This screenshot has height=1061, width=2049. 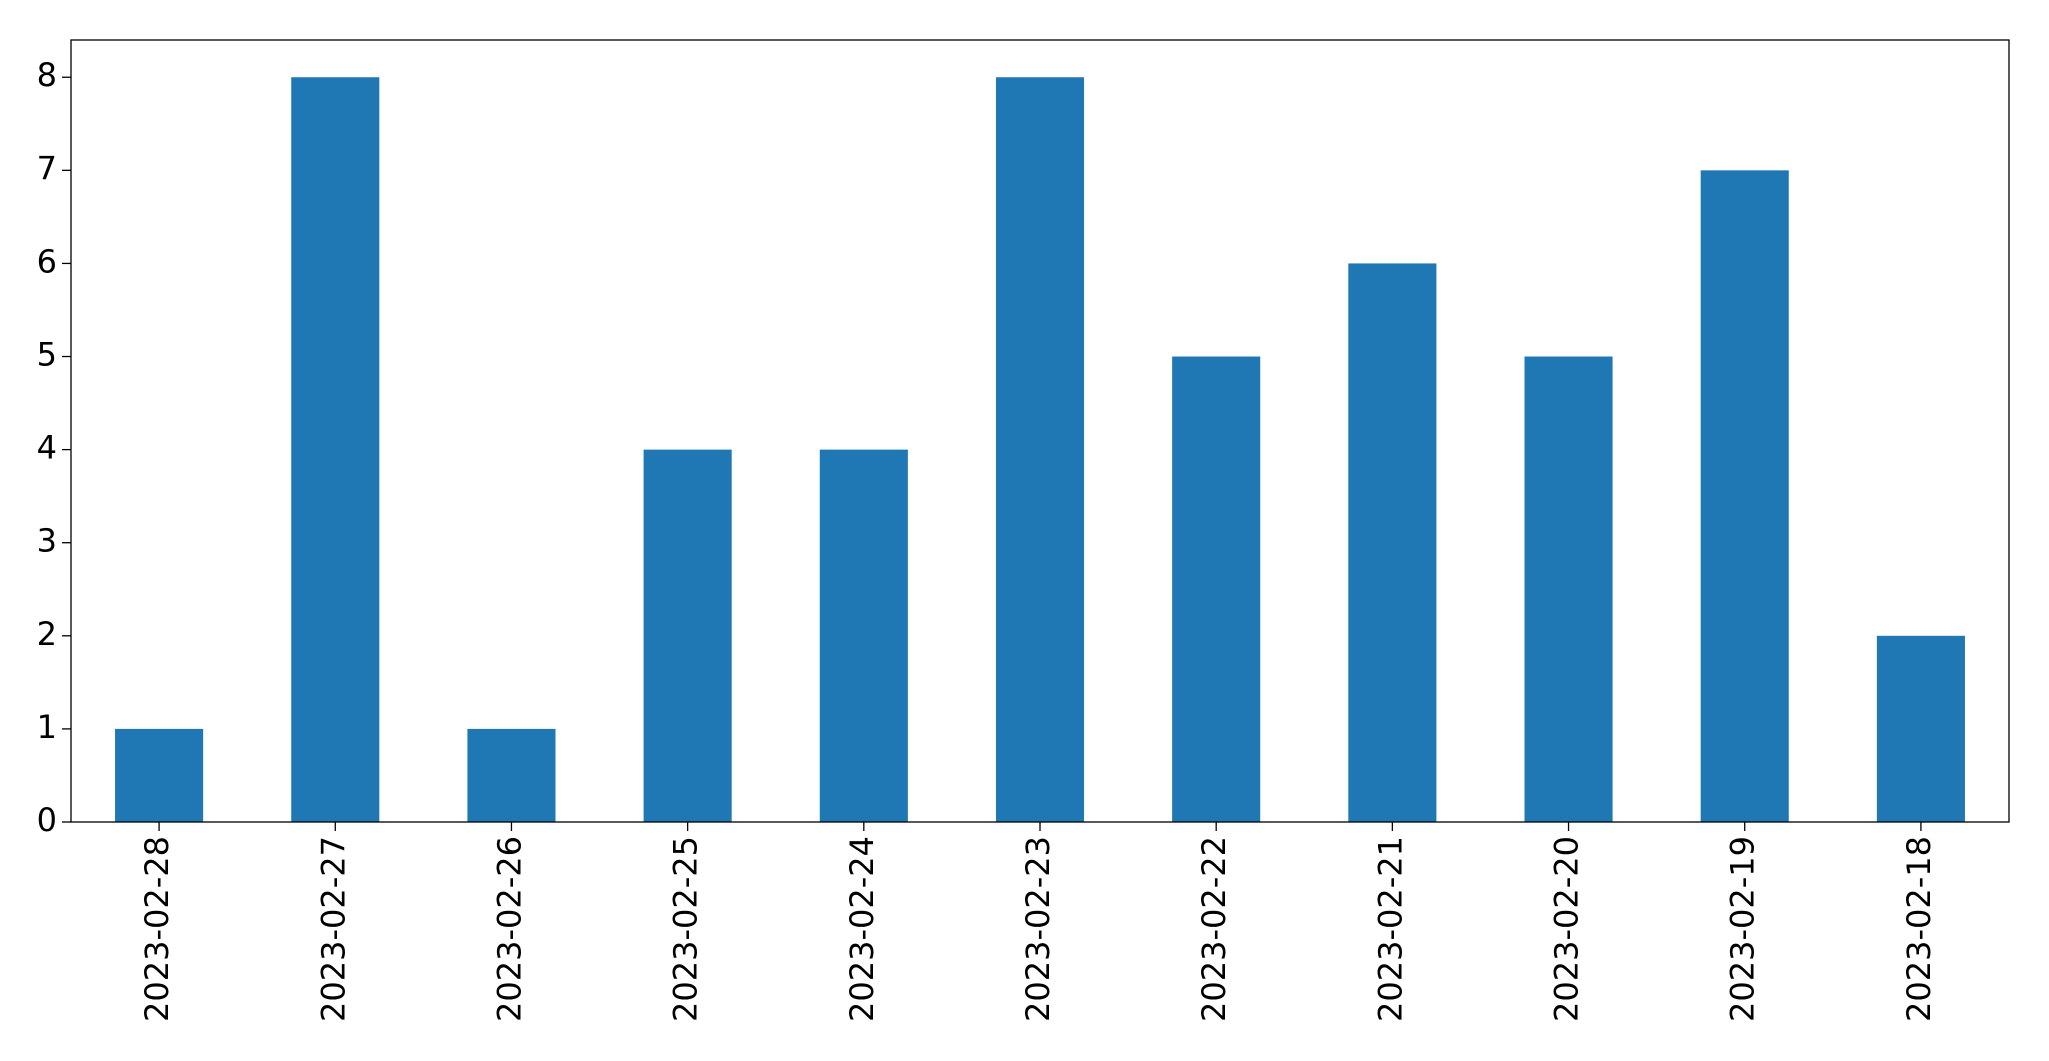 What do you see at coordinates (333, 929) in the screenshot?
I see `x-tick-label: 2023-02-27` at bounding box center [333, 929].